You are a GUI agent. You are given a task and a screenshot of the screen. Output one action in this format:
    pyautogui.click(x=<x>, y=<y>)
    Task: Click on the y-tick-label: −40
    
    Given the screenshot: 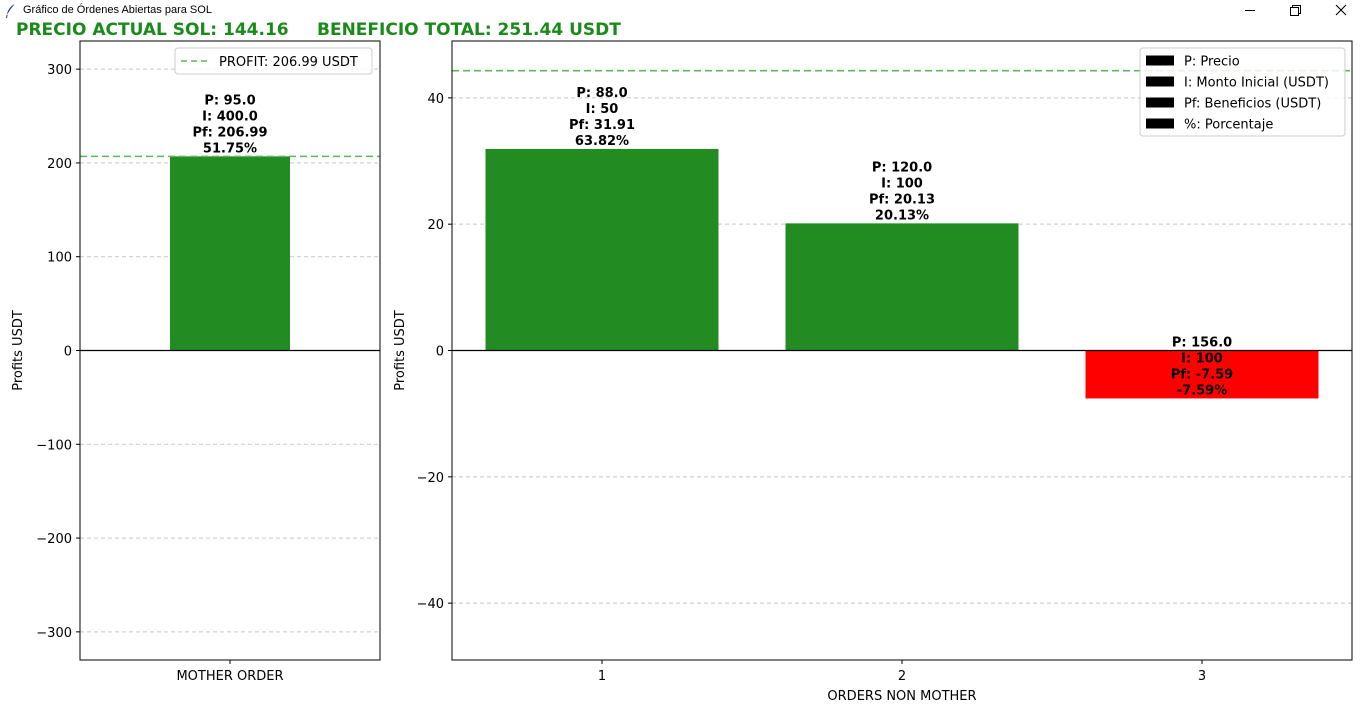 What is the action you would take?
    pyautogui.click(x=430, y=604)
    